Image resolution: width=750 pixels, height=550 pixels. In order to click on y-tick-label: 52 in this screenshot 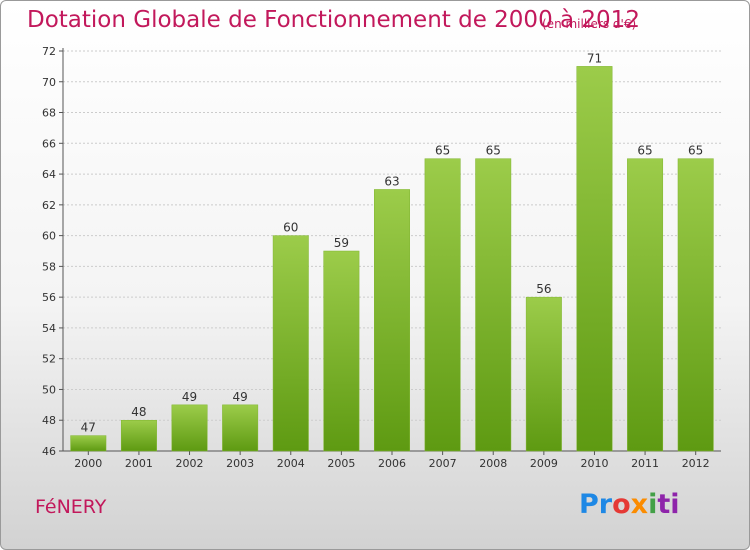, I will do `click(49, 359)`.